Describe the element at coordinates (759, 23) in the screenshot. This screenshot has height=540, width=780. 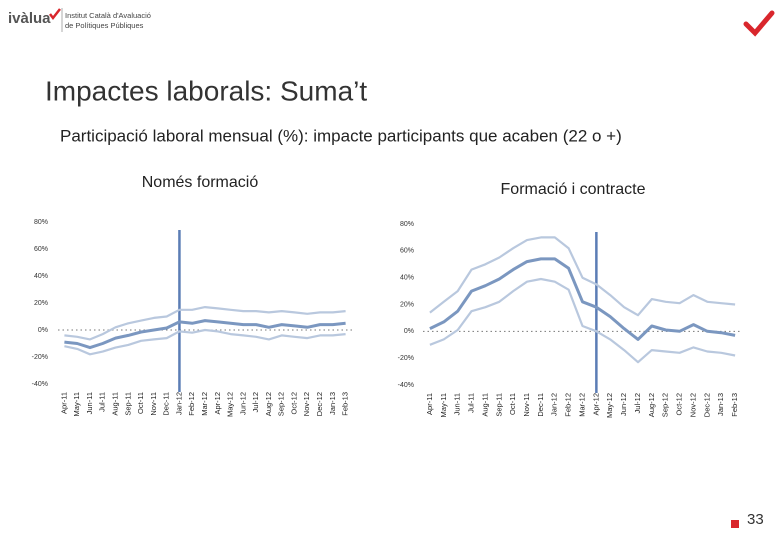
I see `corner-check` at that location.